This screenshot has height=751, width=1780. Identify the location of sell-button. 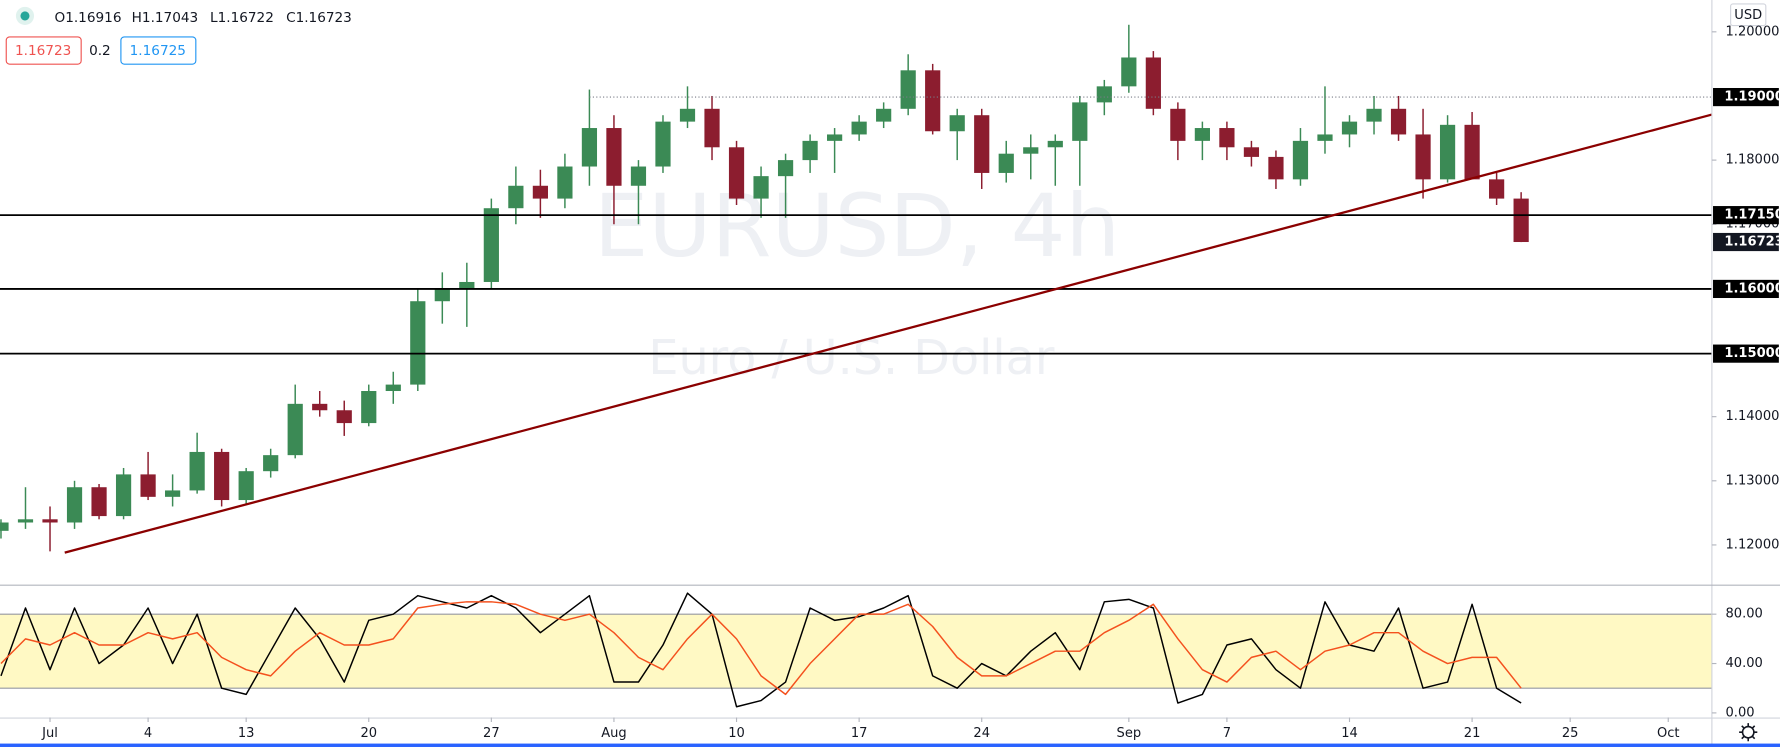
(43, 50).